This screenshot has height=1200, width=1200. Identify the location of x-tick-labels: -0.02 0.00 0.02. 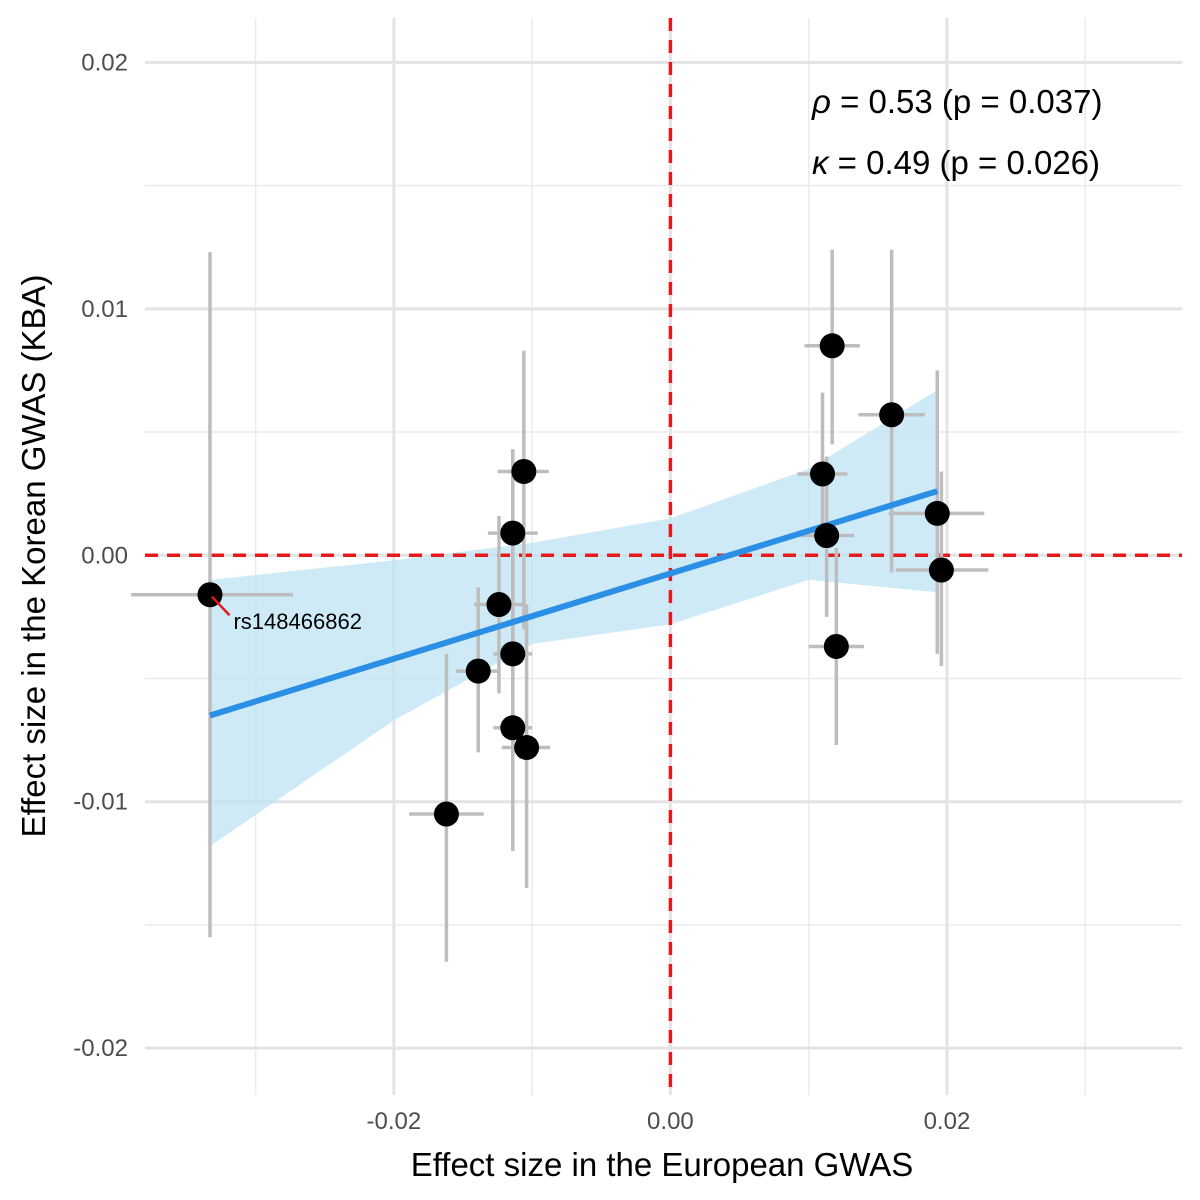
(669, 1121).